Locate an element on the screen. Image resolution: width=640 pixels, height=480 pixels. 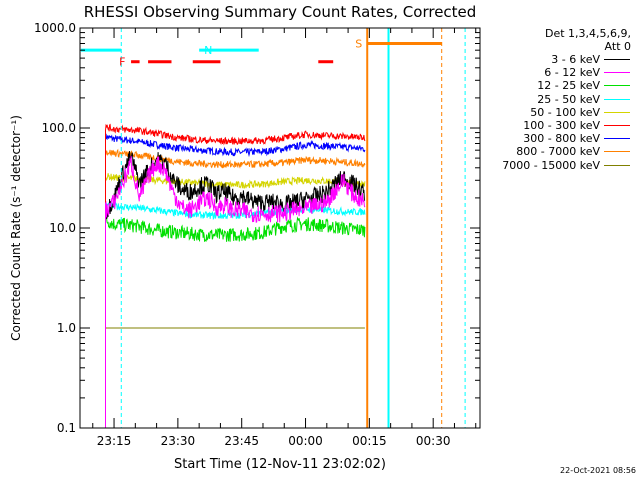
x-tick-label: 00:15 is located at coordinates (369, 441).